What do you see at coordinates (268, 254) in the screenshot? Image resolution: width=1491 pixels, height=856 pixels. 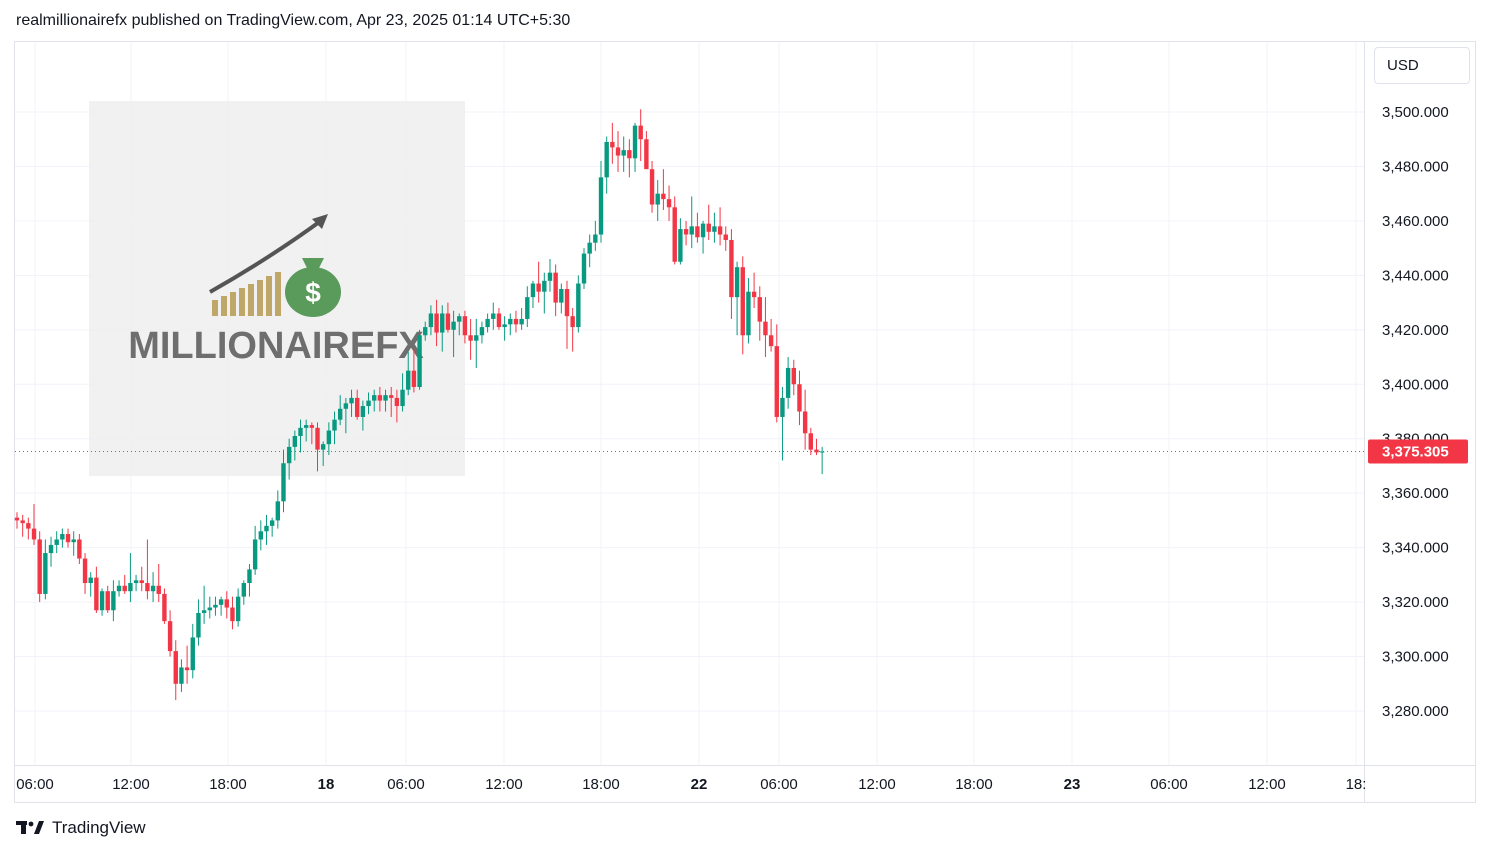 I see `rising-arrow-icon` at bounding box center [268, 254].